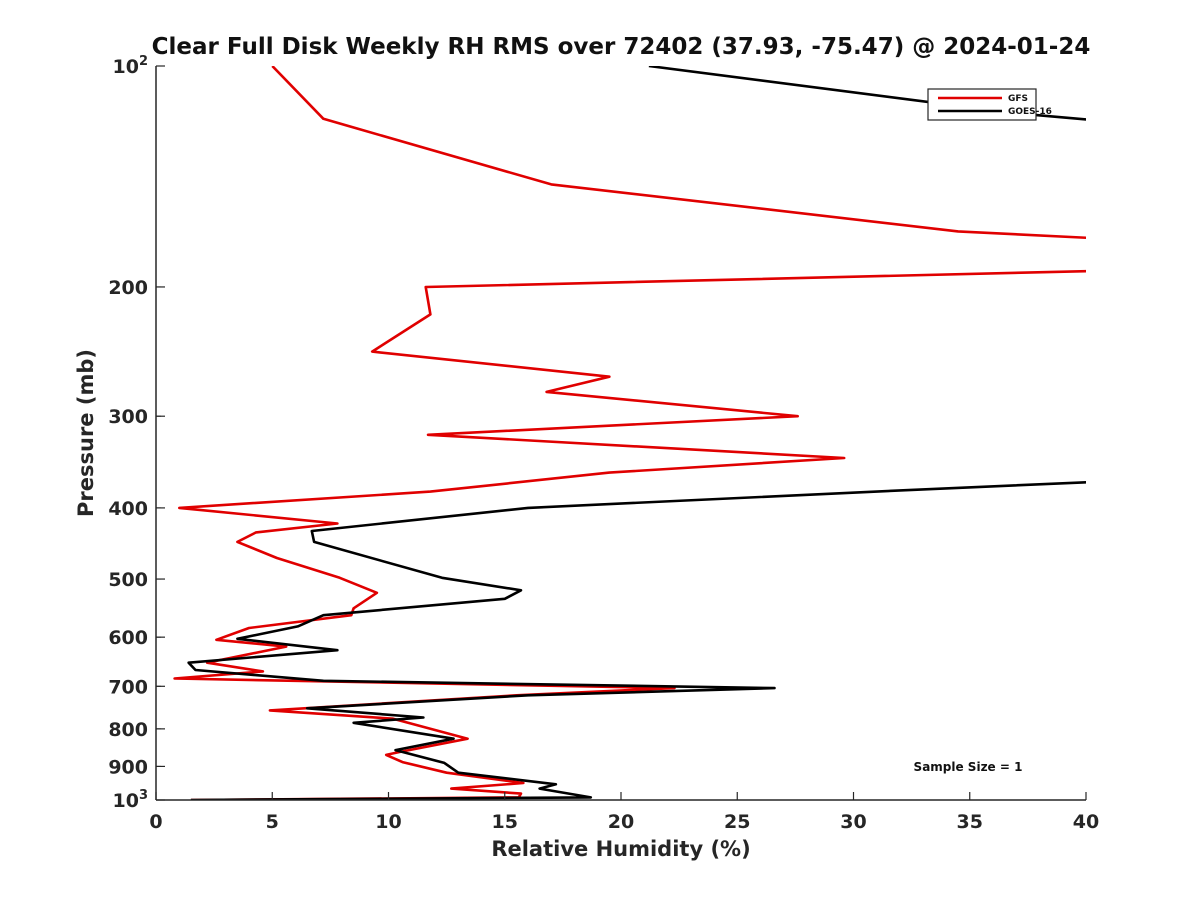 This screenshot has width=1200, height=900. What do you see at coordinates (128, 687) in the screenshot?
I see `y-tick-label: 700` at bounding box center [128, 687].